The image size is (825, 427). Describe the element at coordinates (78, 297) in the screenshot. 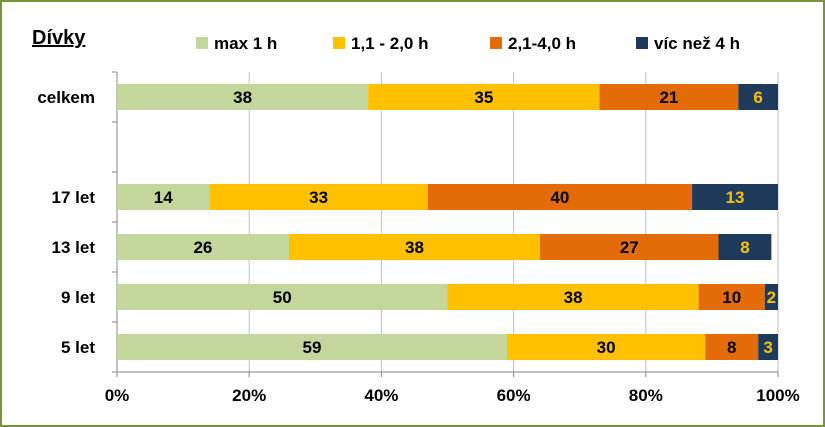

I see `category-label: 9 let` at that location.